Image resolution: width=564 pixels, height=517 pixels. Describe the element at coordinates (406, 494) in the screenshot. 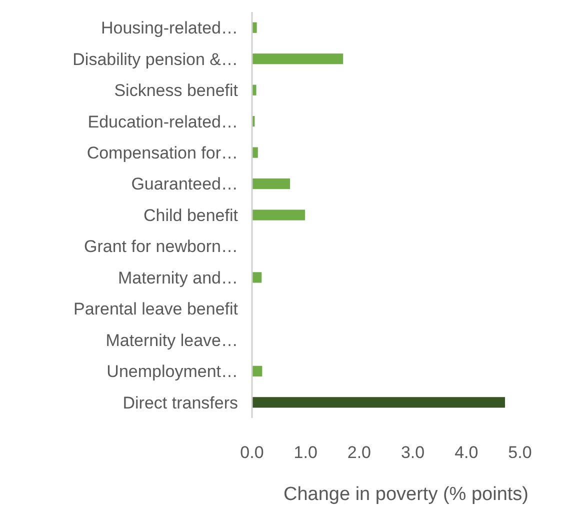

I see `x-axis-title: Change in poverty (% points)` at that location.